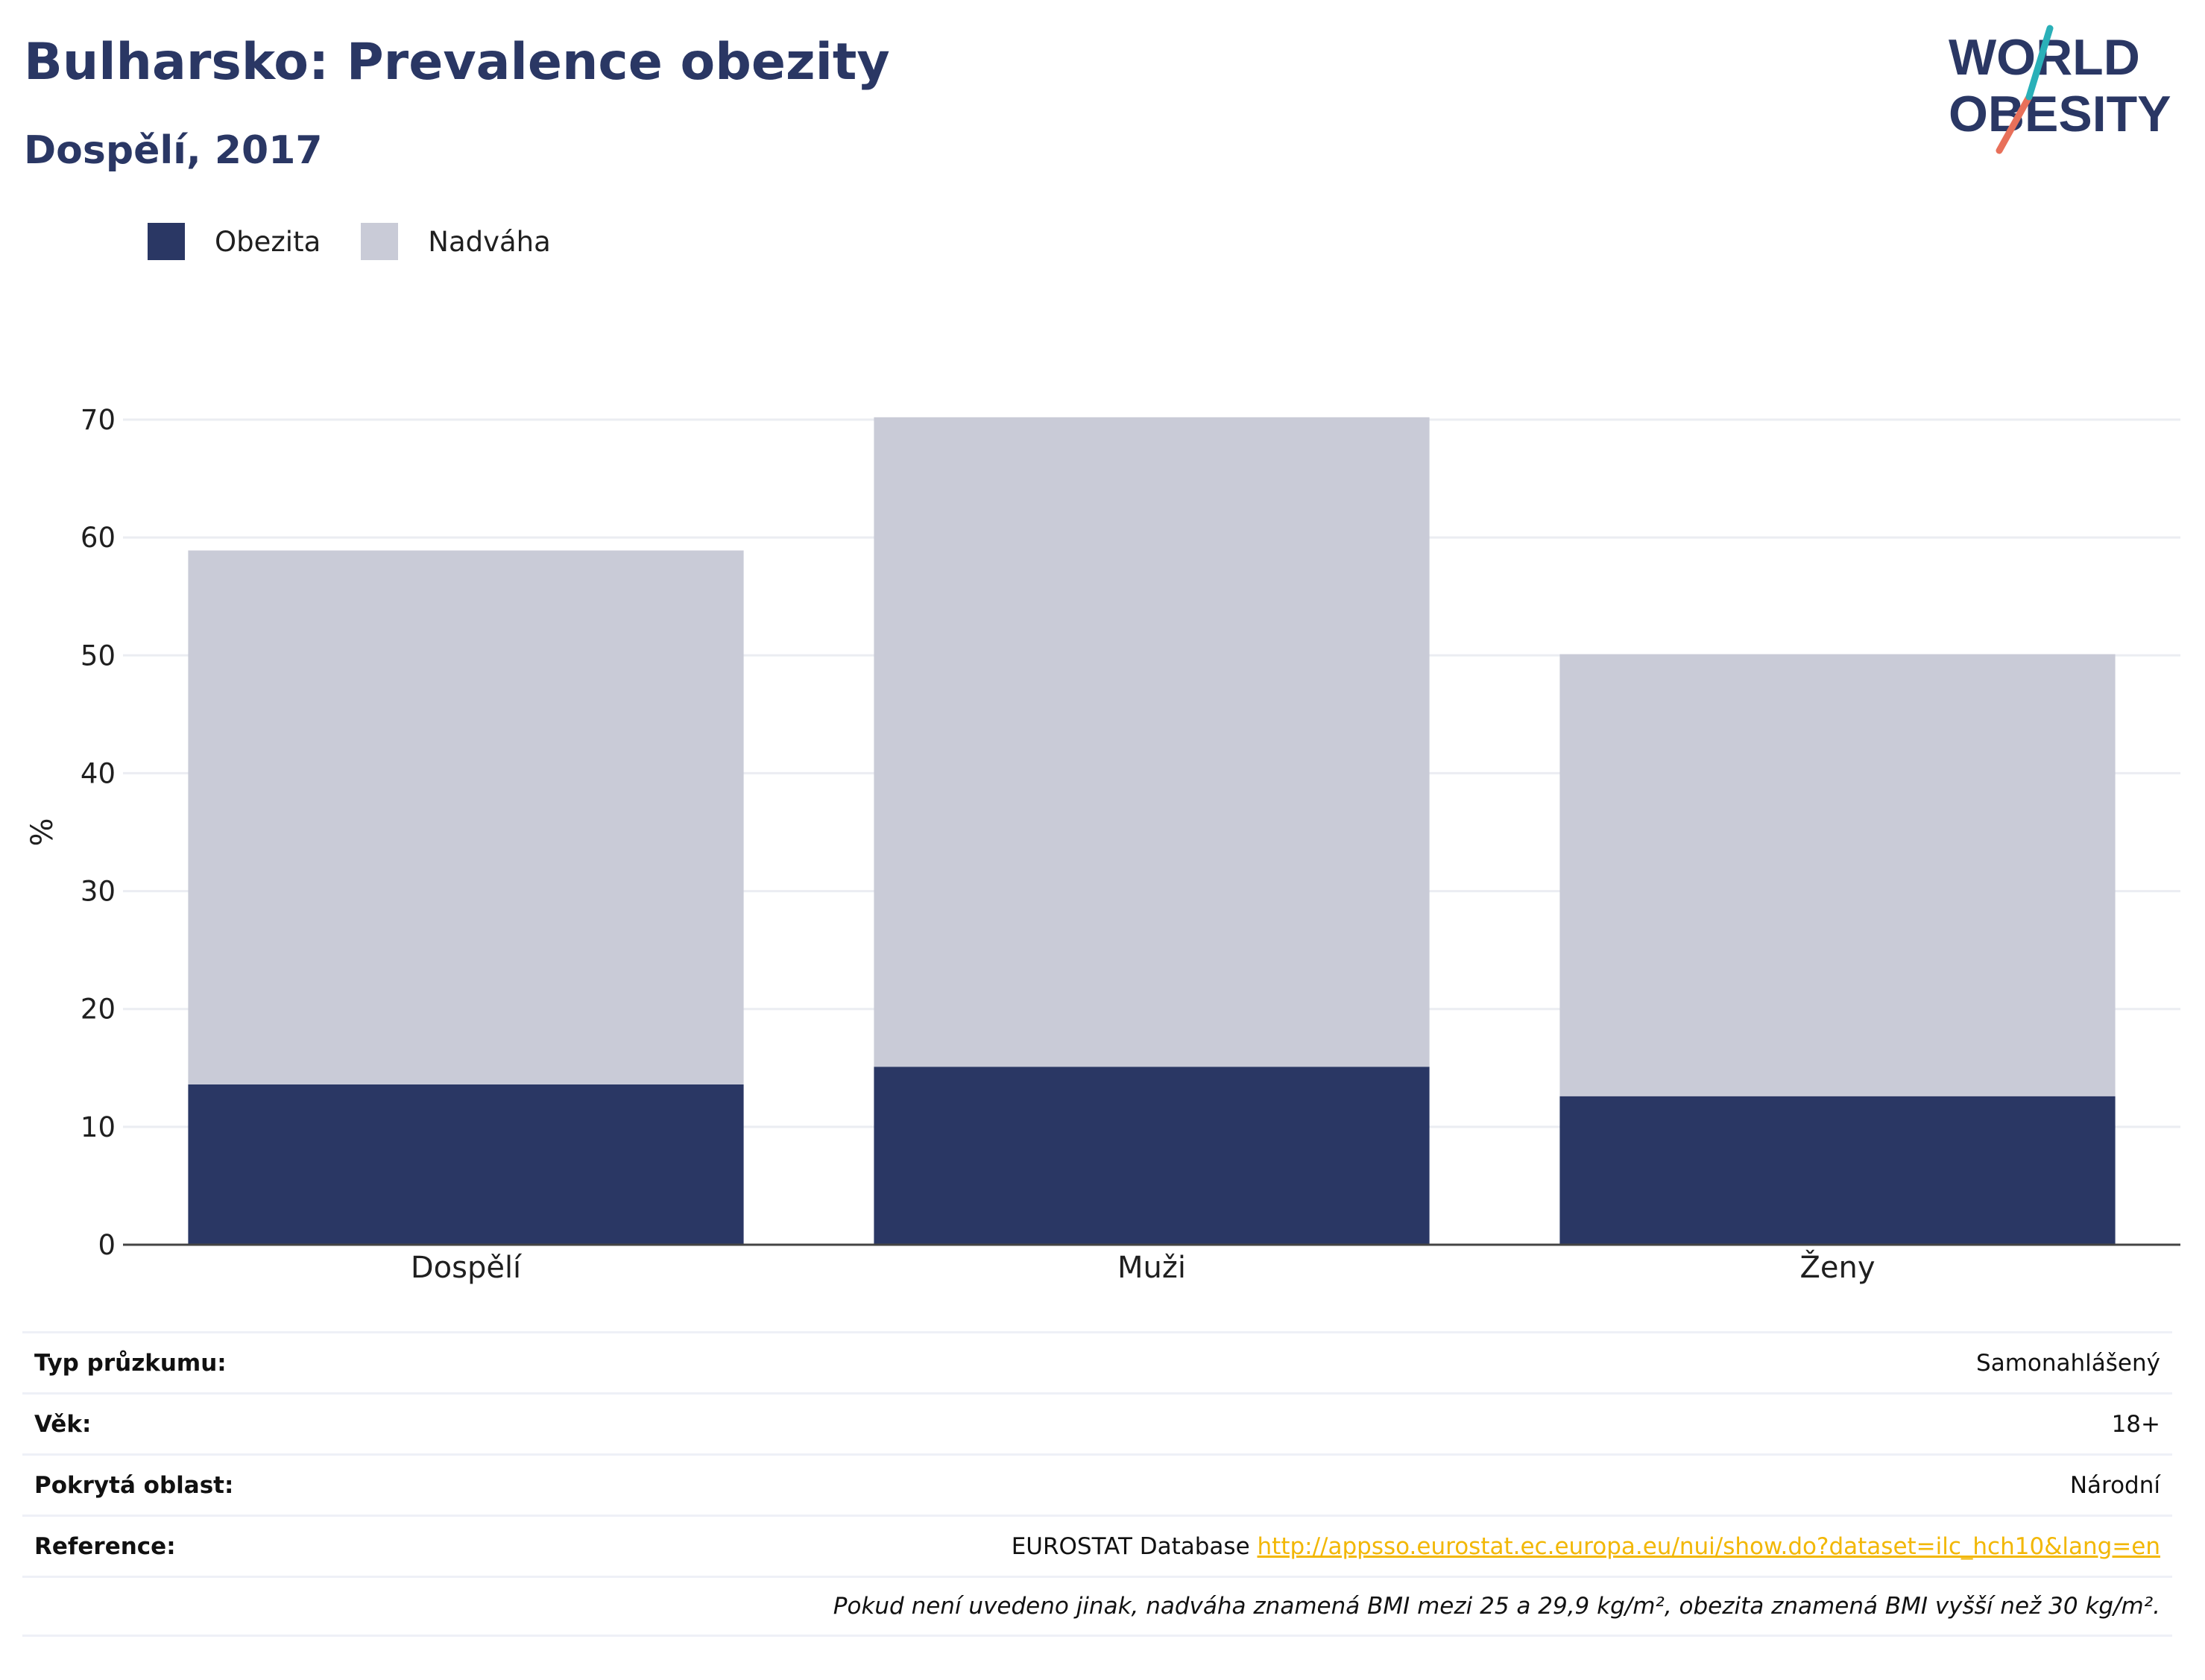 Image resolution: width=2205 pixels, height=1680 pixels. Describe the element at coordinates (107, 1245) in the screenshot. I see `y-tick-label: 0` at that location.